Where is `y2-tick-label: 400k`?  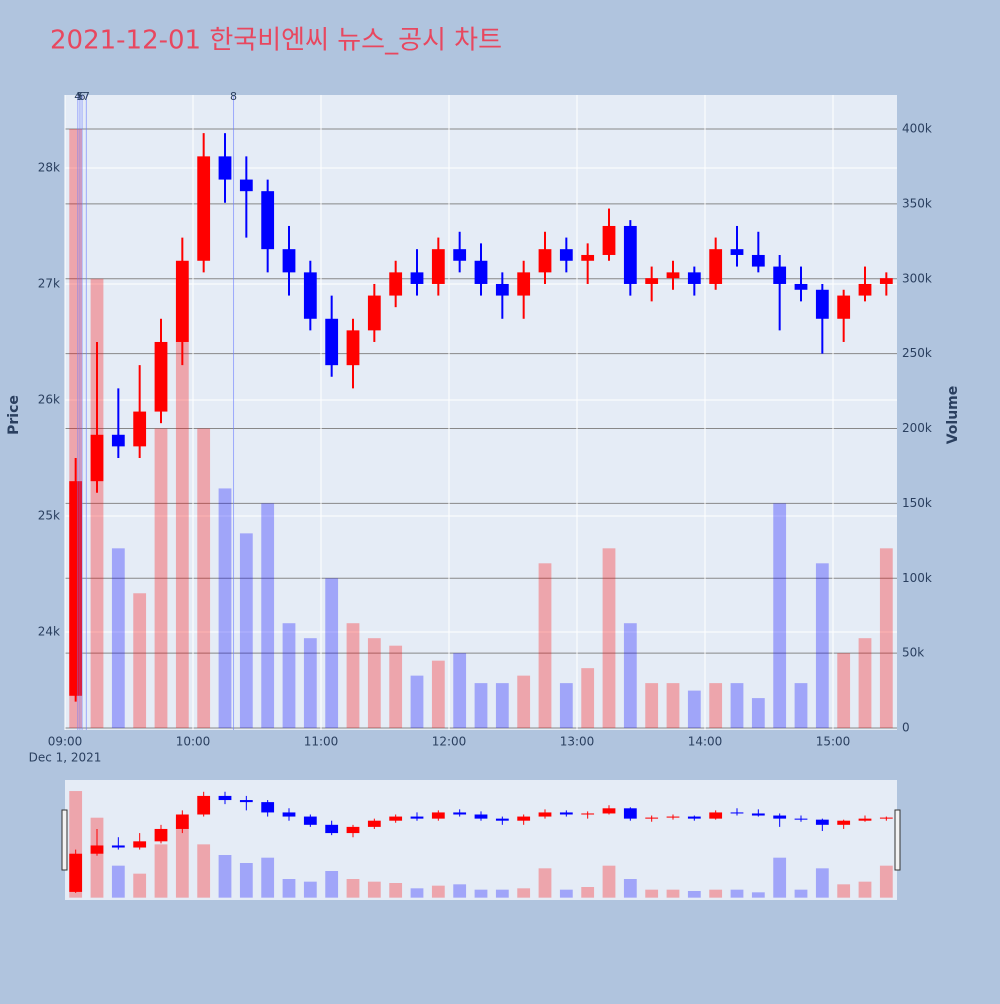
y2-tick-label: 400k is located at coordinates (917, 128).